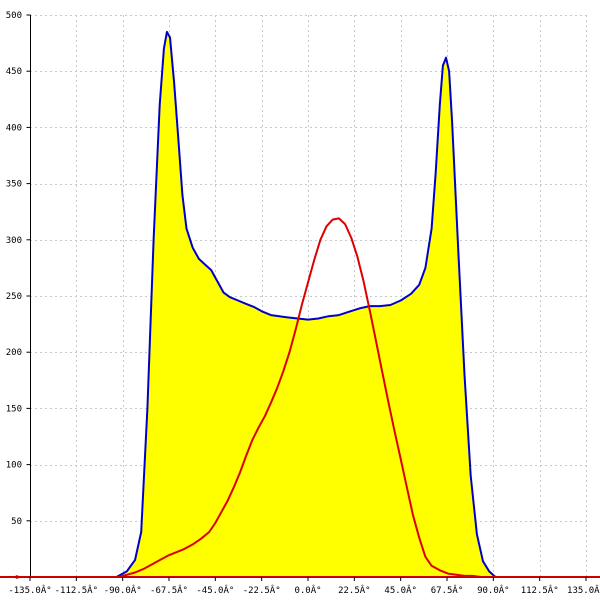  I want to click on x-tick-label: -45.0Â°, so click(215, 590).